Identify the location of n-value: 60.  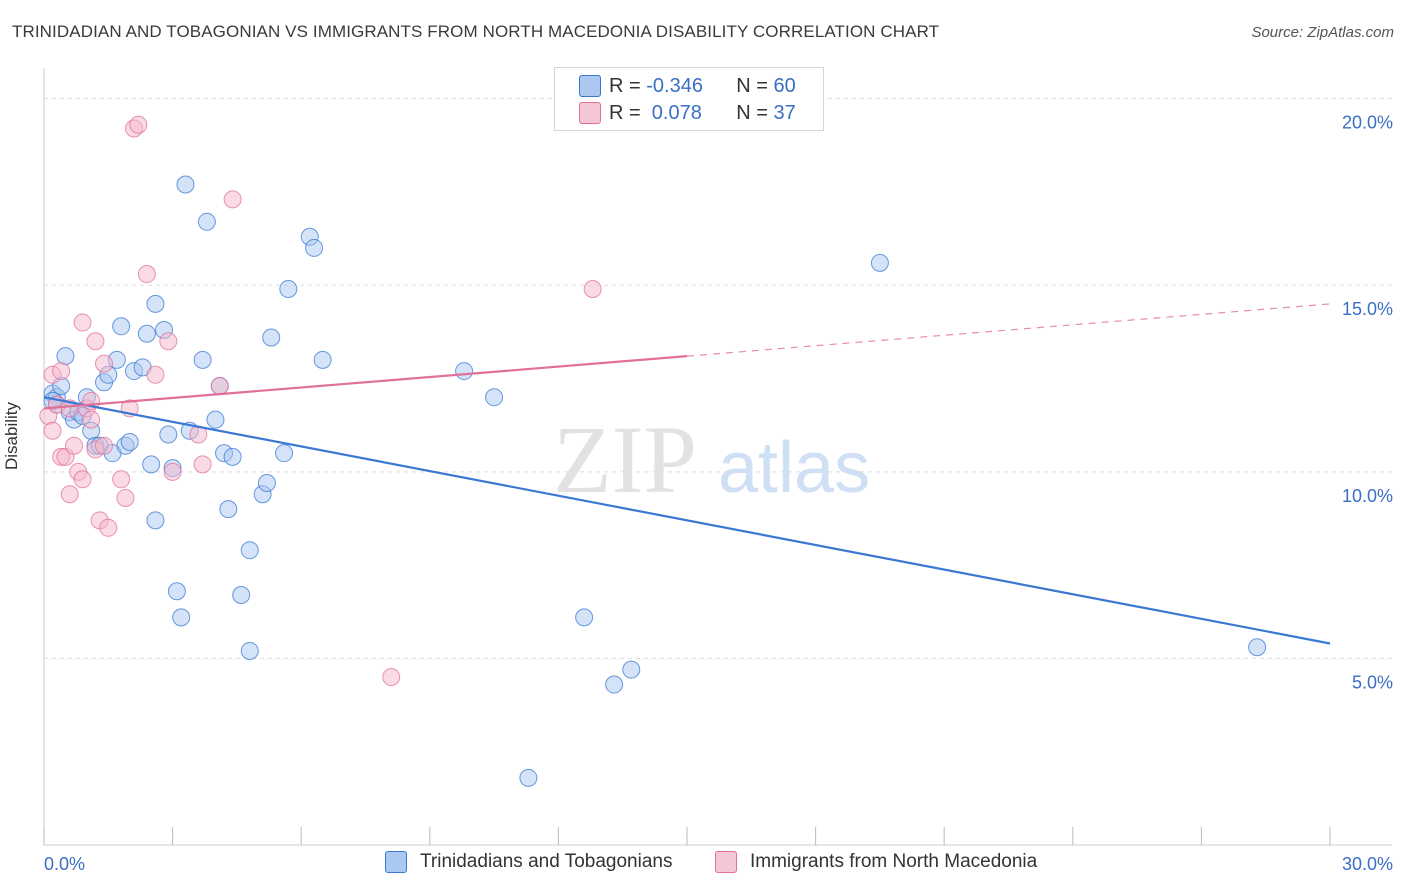
(784, 85).